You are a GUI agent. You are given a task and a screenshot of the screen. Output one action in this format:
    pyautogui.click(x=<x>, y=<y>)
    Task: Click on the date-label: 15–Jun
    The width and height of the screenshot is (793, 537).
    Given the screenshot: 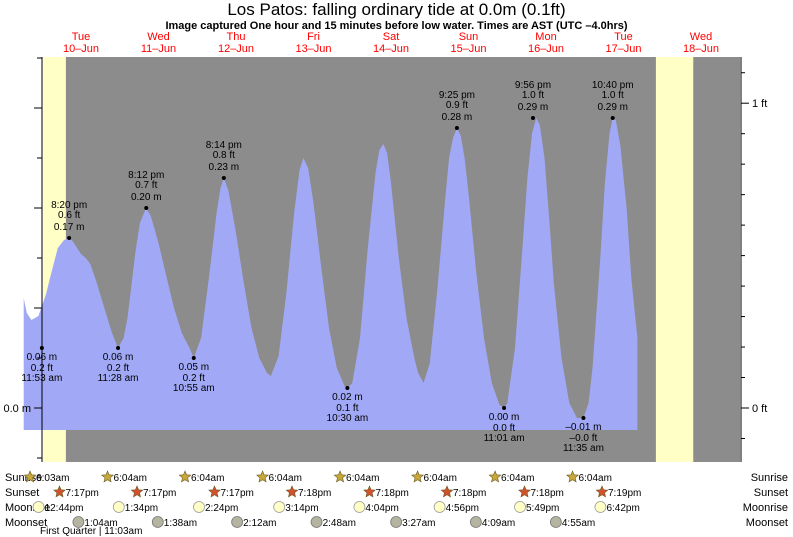 What is the action you would take?
    pyautogui.click(x=468, y=49)
    